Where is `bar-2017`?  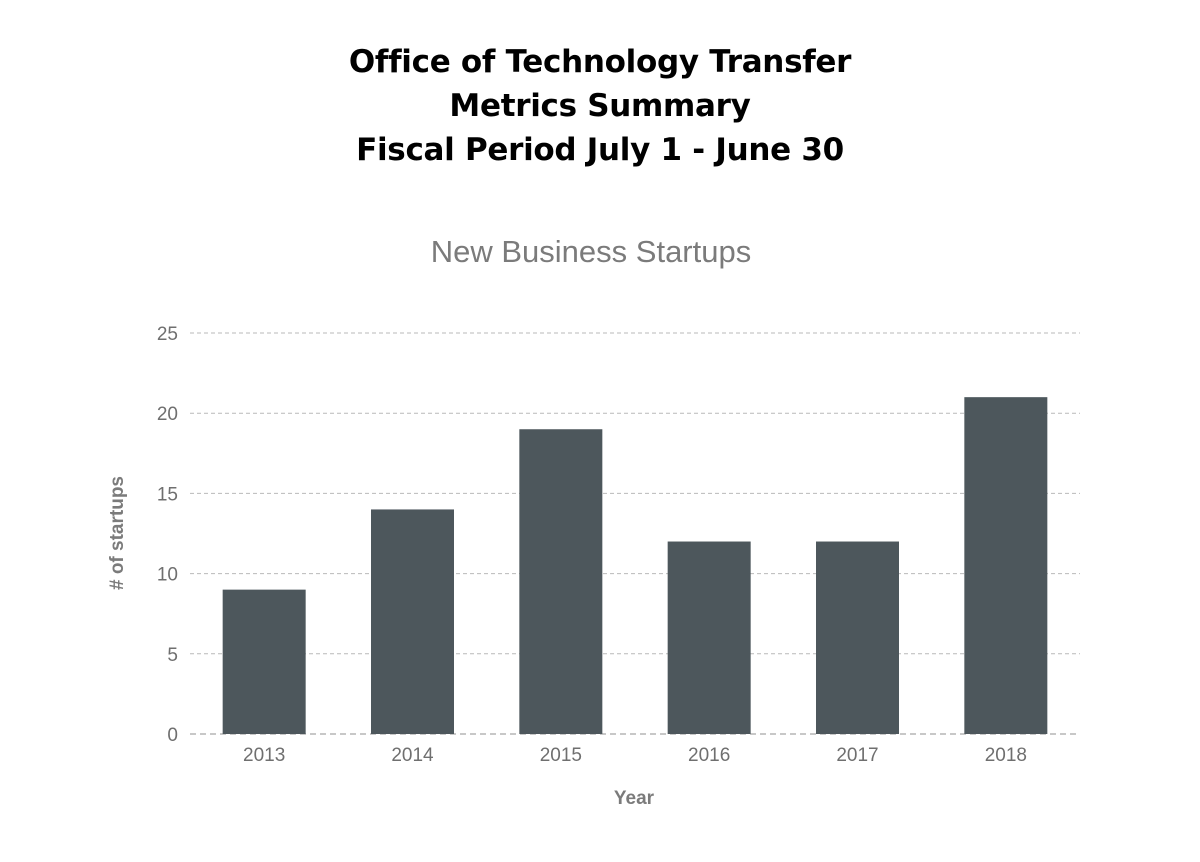 bar-2017 is located at coordinates (857, 637).